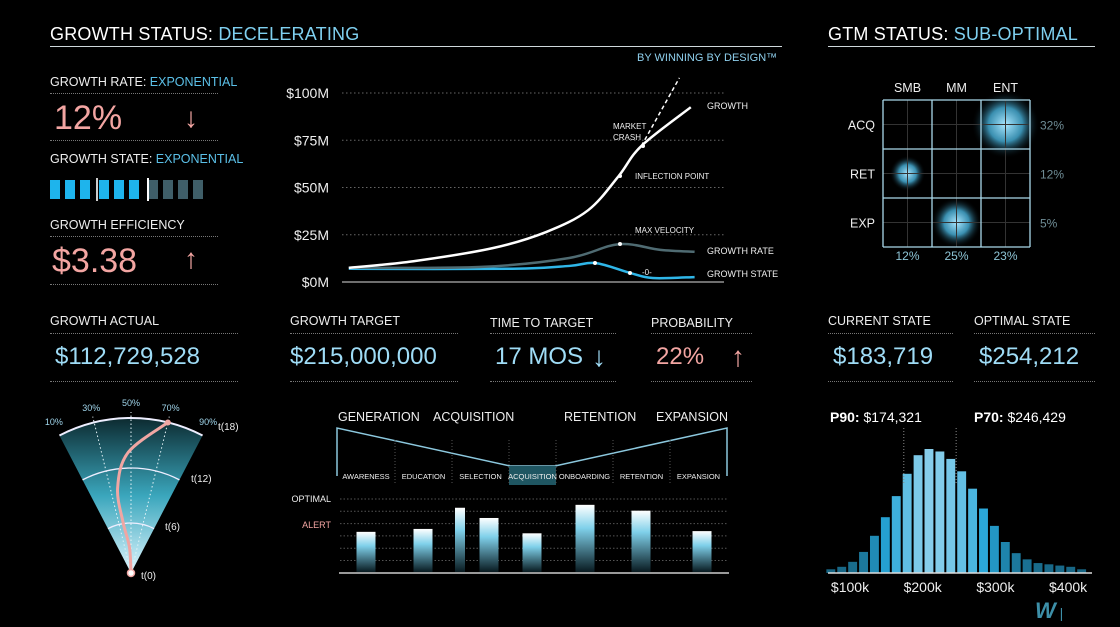  I want to click on column-total: 12%, so click(907, 256).